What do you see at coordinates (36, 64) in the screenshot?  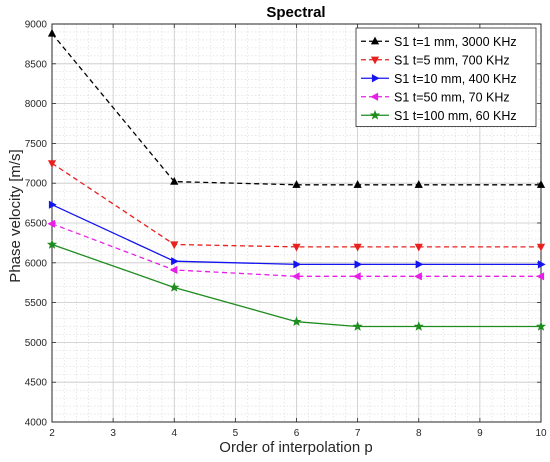 I see `y-tick-label: 8500` at bounding box center [36, 64].